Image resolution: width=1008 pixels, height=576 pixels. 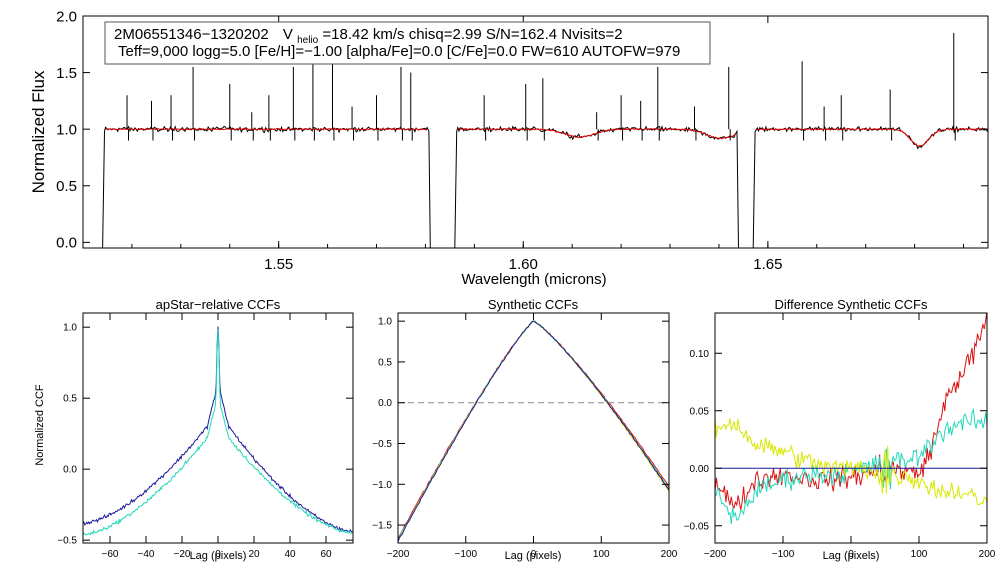 I want to click on x-tick-label: 1.60, so click(x=523, y=264).